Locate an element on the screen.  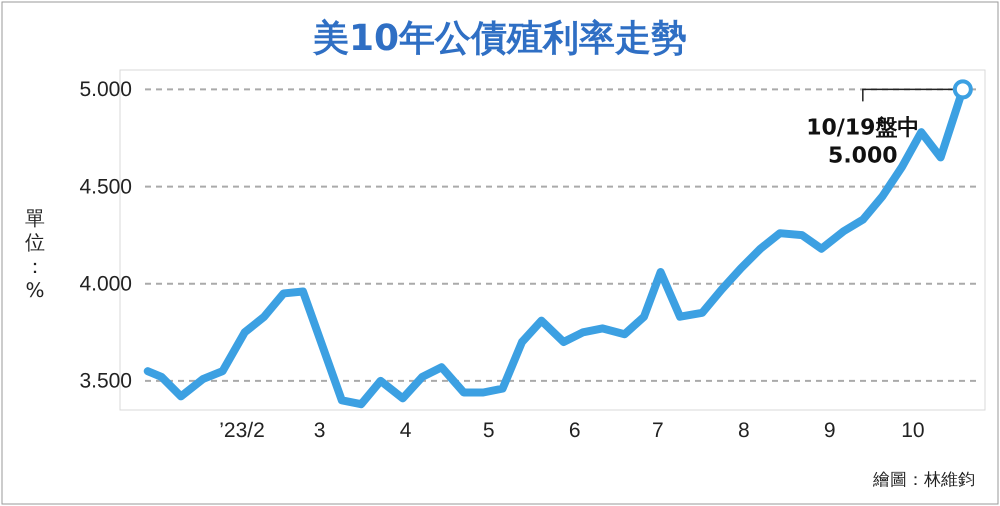
text: 繪圖：林維鈞 is located at coordinates (923, 480).